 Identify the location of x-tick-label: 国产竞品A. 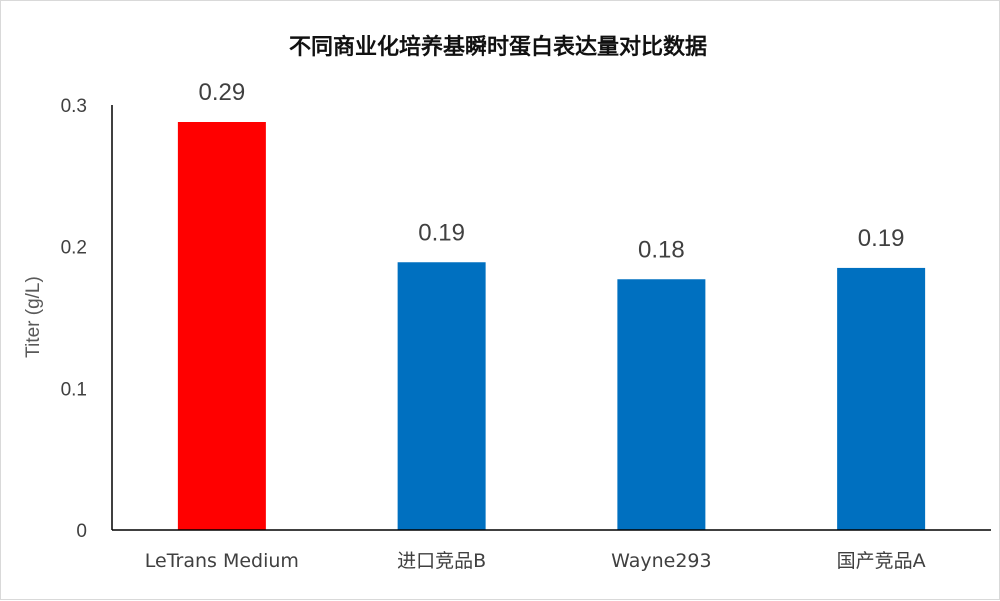
(881, 561).